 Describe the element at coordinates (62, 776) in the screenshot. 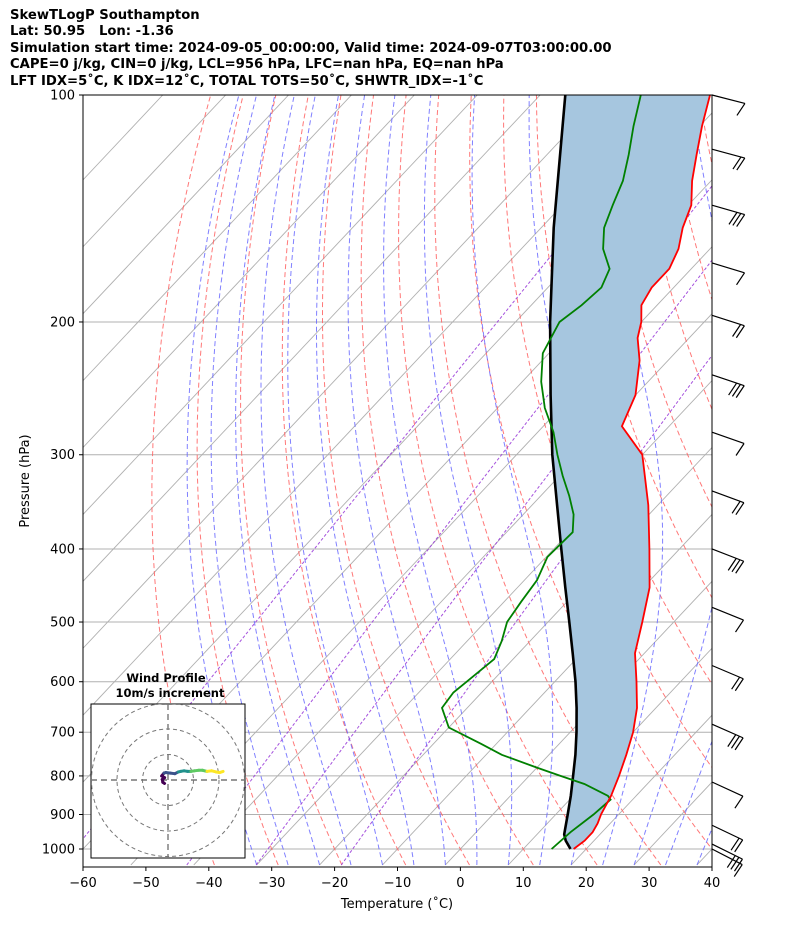

I see `y-tick-label: 800` at that location.